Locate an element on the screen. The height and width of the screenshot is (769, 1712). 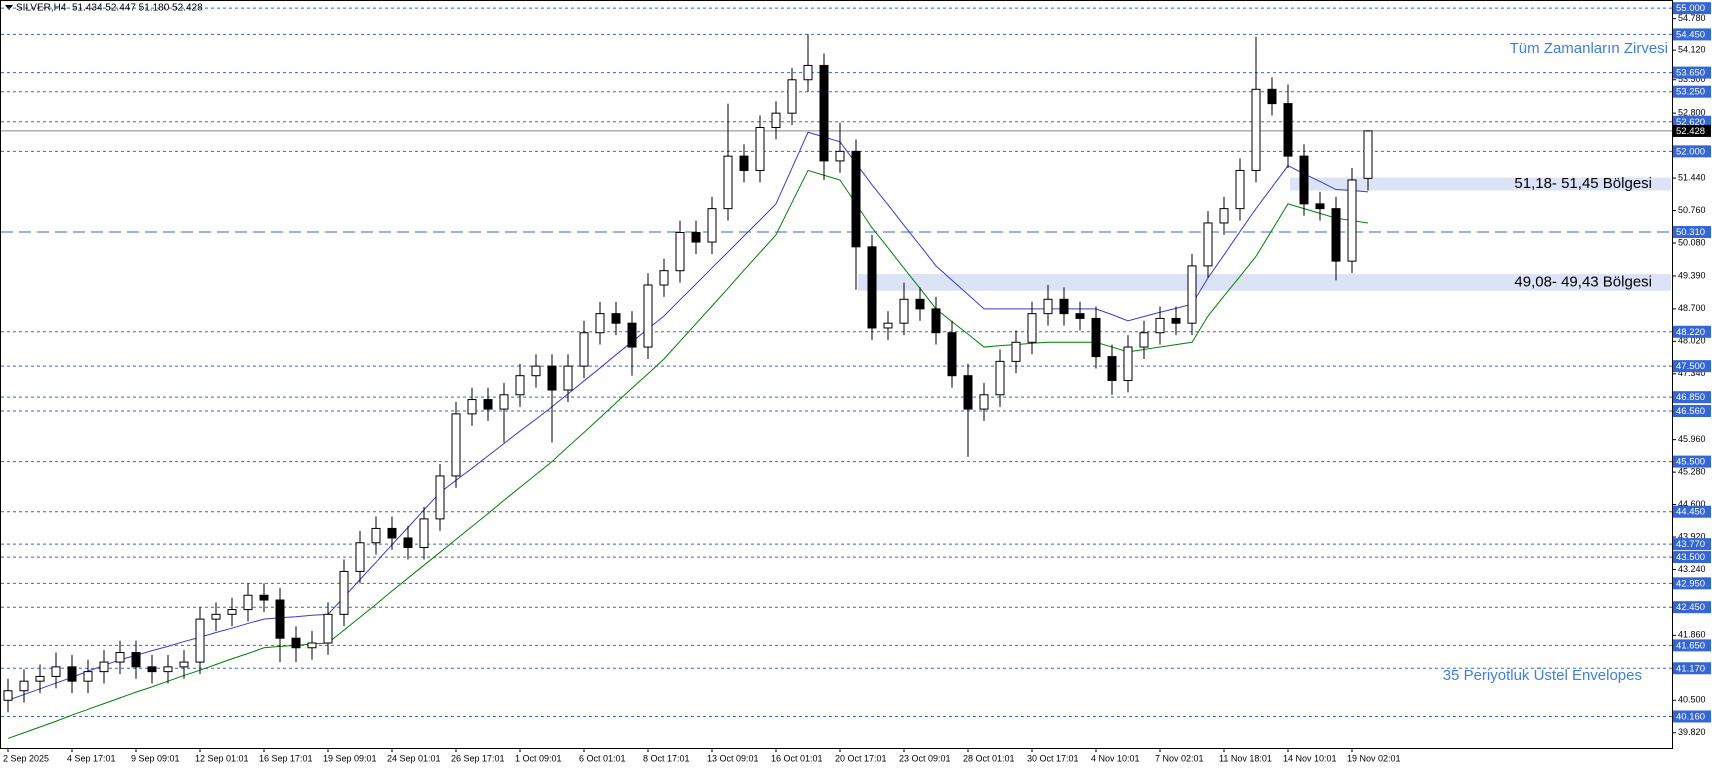
y-tick-label: 40.500 is located at coordinates (1692, 700).